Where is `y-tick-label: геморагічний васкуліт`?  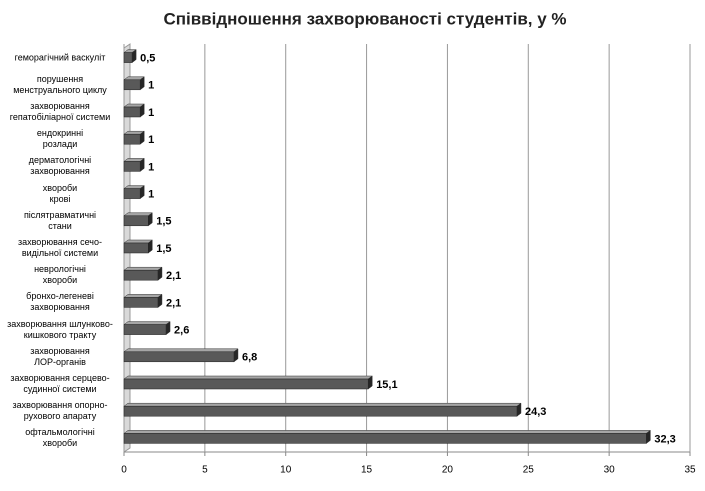
y-tick-label: геморагічний васкуліт is located at coordinates (60, 57).